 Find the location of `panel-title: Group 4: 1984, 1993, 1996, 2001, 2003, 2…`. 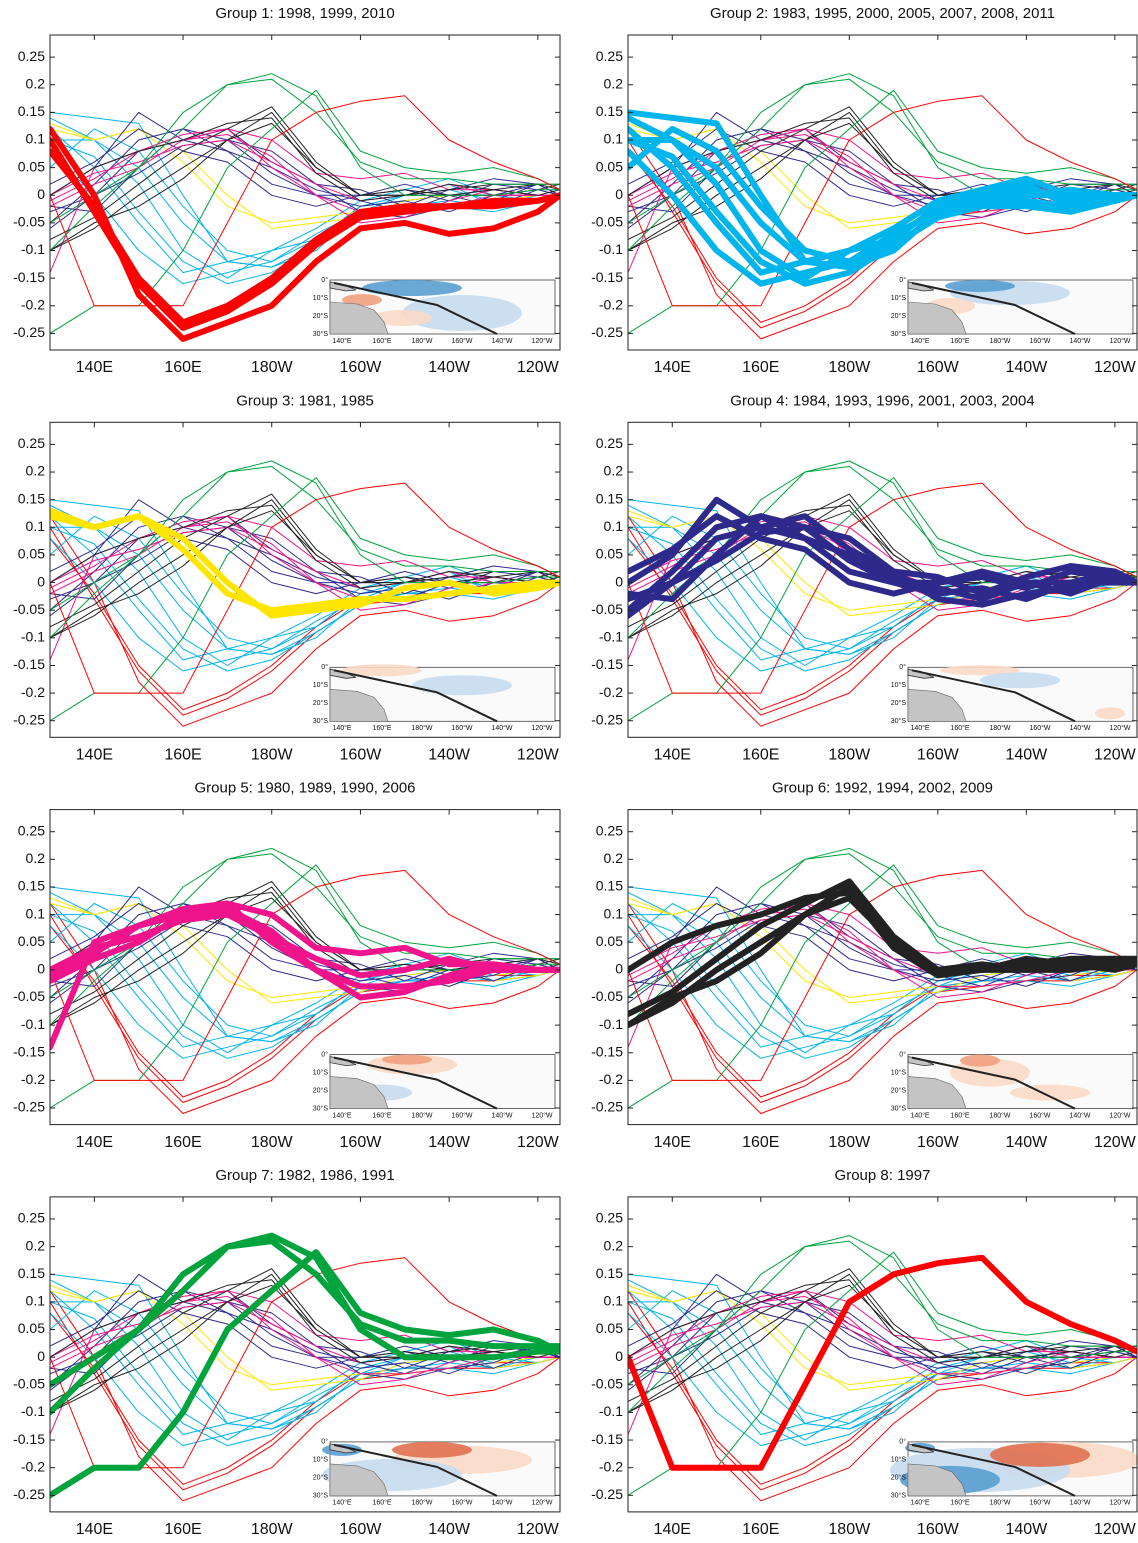

panel-title: Group 4: 1984, 1993, 1996, 2001, 2003, 2… is located at coordinates (882, 400).